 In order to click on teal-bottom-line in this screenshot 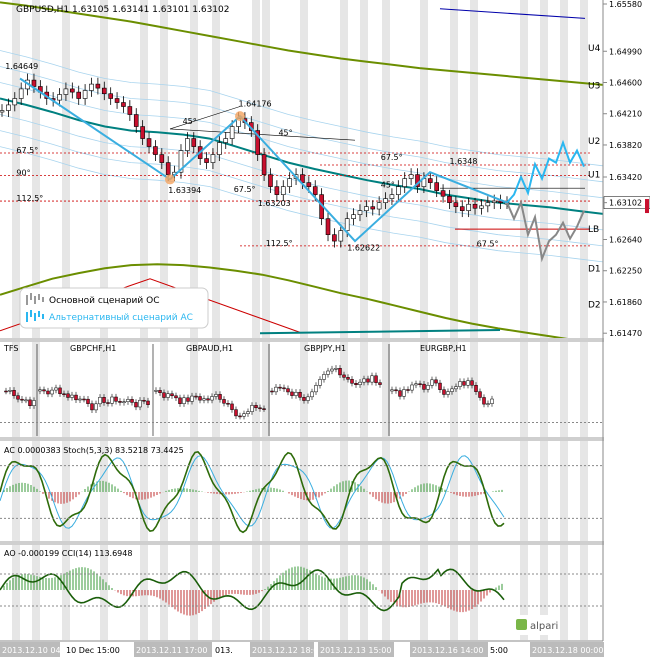, I will do `click(380, 331)`.